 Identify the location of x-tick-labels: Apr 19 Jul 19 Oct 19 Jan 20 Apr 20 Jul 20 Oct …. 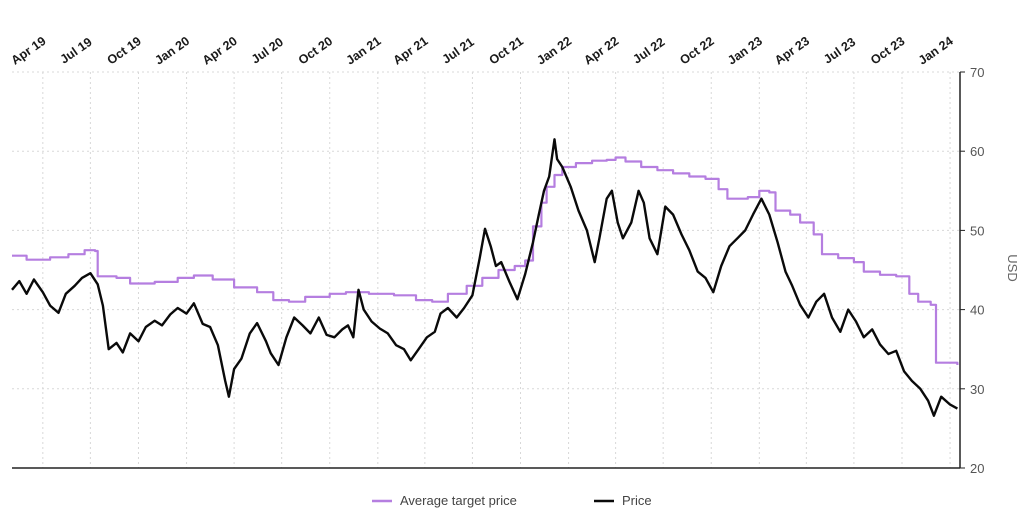
(482, 51).